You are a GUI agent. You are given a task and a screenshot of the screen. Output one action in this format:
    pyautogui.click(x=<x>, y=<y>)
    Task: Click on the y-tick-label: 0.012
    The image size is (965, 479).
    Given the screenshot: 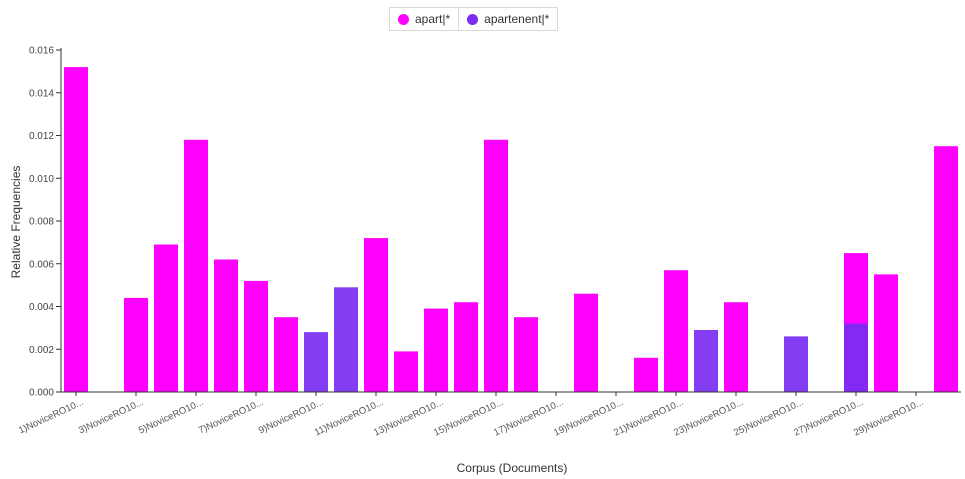 What is the action you would take?
    pyautogui.click(x=41, y=136)
    